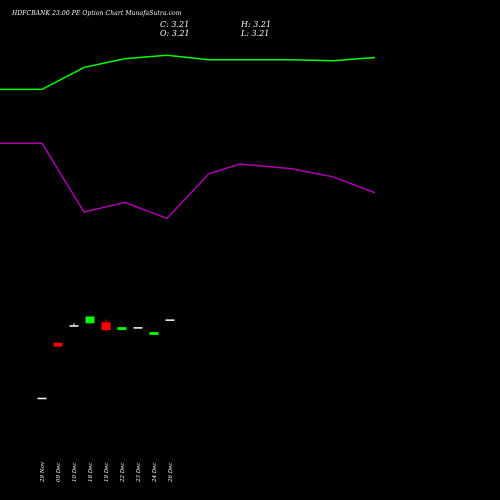 Image resolution: width=500 pixels, height=500 pixels. I want to click on candle-18-dec, so click(90, 320).